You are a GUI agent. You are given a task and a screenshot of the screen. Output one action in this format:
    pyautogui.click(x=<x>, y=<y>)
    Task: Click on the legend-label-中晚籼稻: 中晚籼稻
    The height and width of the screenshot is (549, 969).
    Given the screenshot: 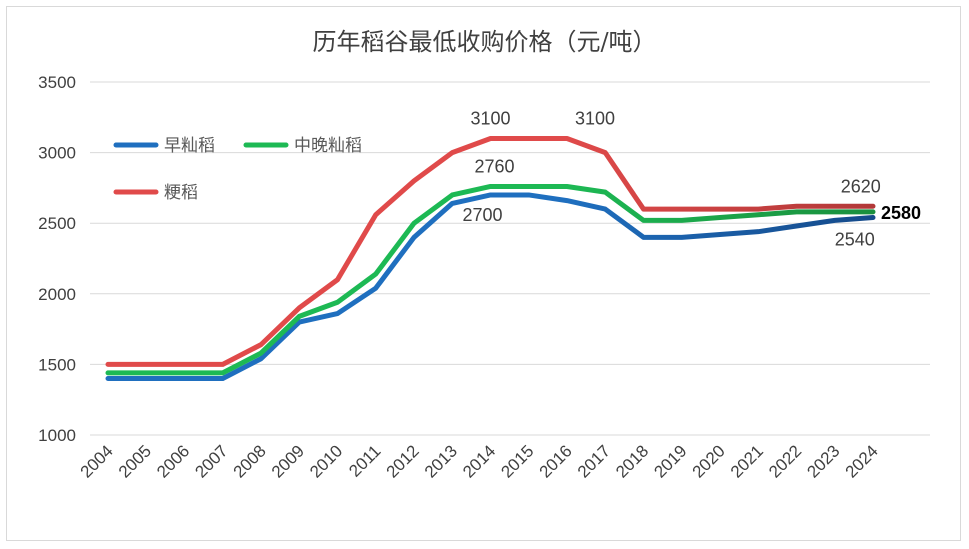 What is the action you would take?
    pyautogui.click(x=328, y=146)
    